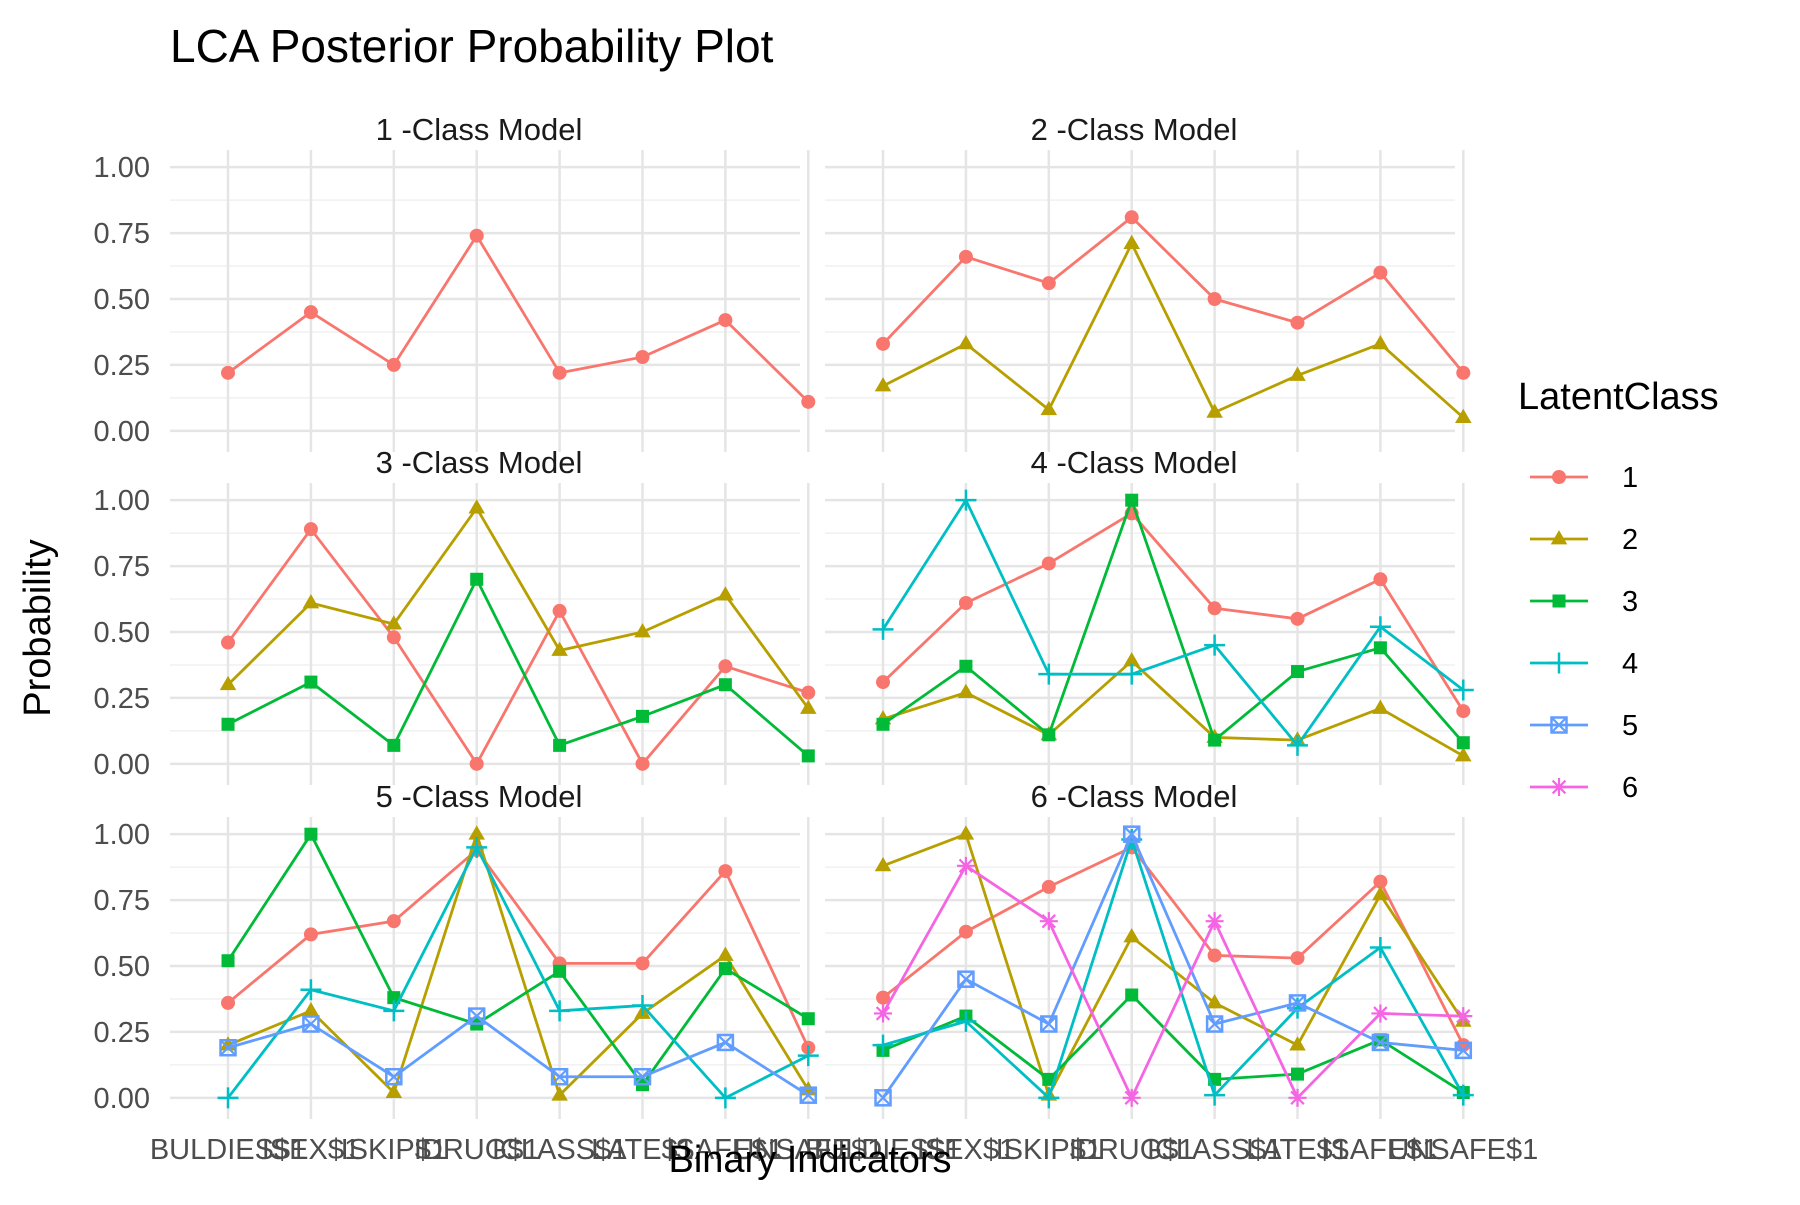 Image resolution: width=1800 pixels, height=1205 pixels. Describe the element at coordinates (479, 796) in the screenshot. I see `panel-title: 5 -Class Model` at that location.